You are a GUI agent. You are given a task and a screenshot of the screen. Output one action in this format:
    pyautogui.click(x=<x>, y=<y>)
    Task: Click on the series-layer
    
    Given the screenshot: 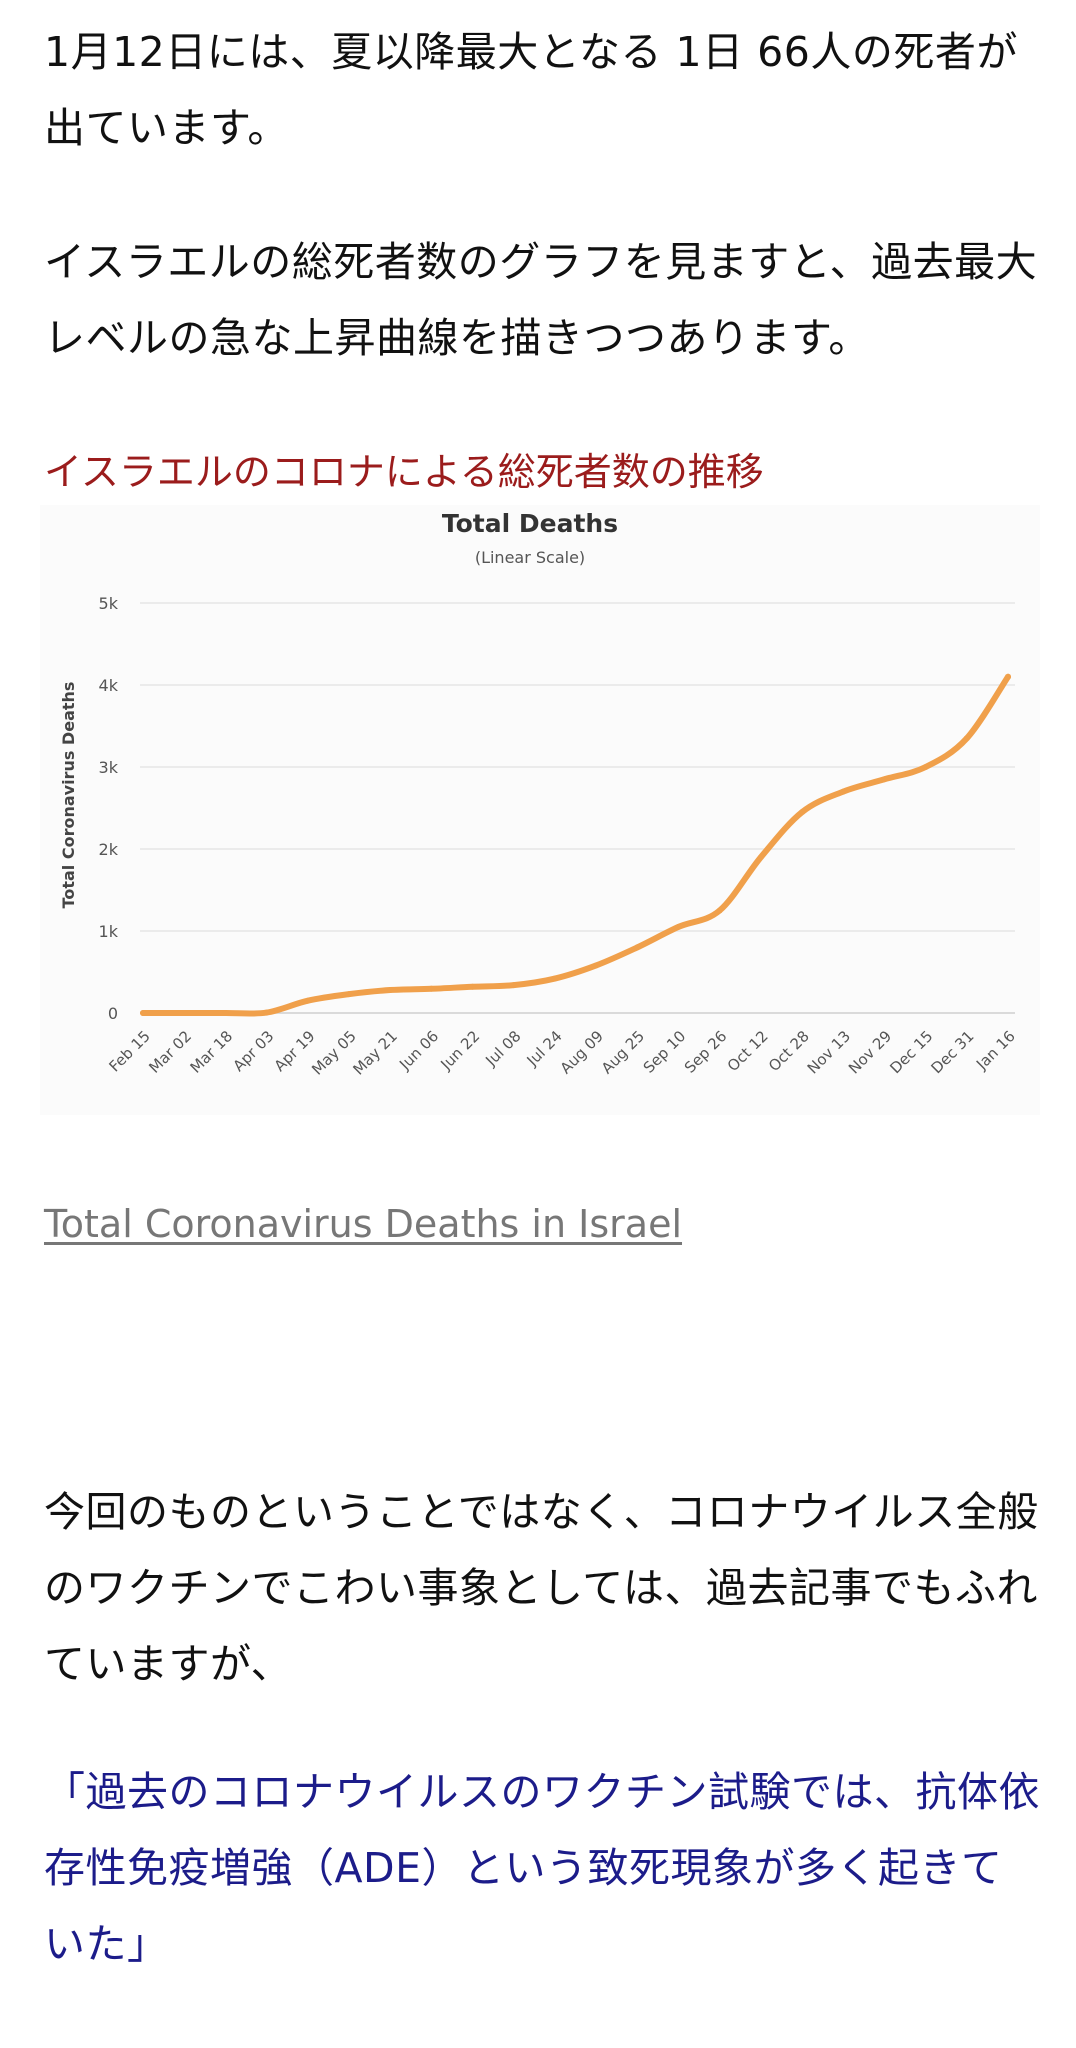 What is the action you would take?
    pyautogui.click(x=575, y=845)
    